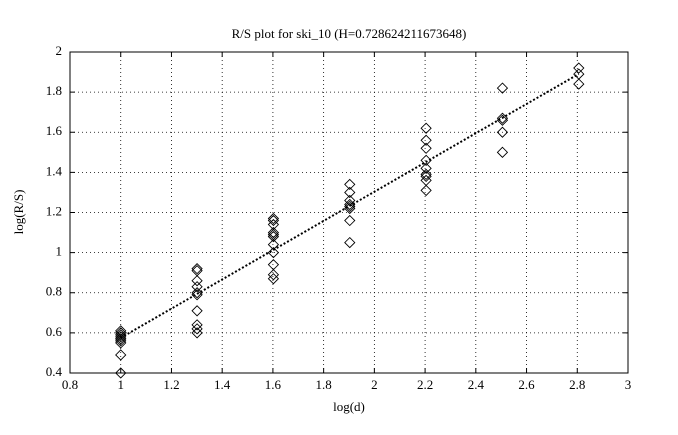  I want to click on y-axis-label: log(R/S), so click(18, 212).